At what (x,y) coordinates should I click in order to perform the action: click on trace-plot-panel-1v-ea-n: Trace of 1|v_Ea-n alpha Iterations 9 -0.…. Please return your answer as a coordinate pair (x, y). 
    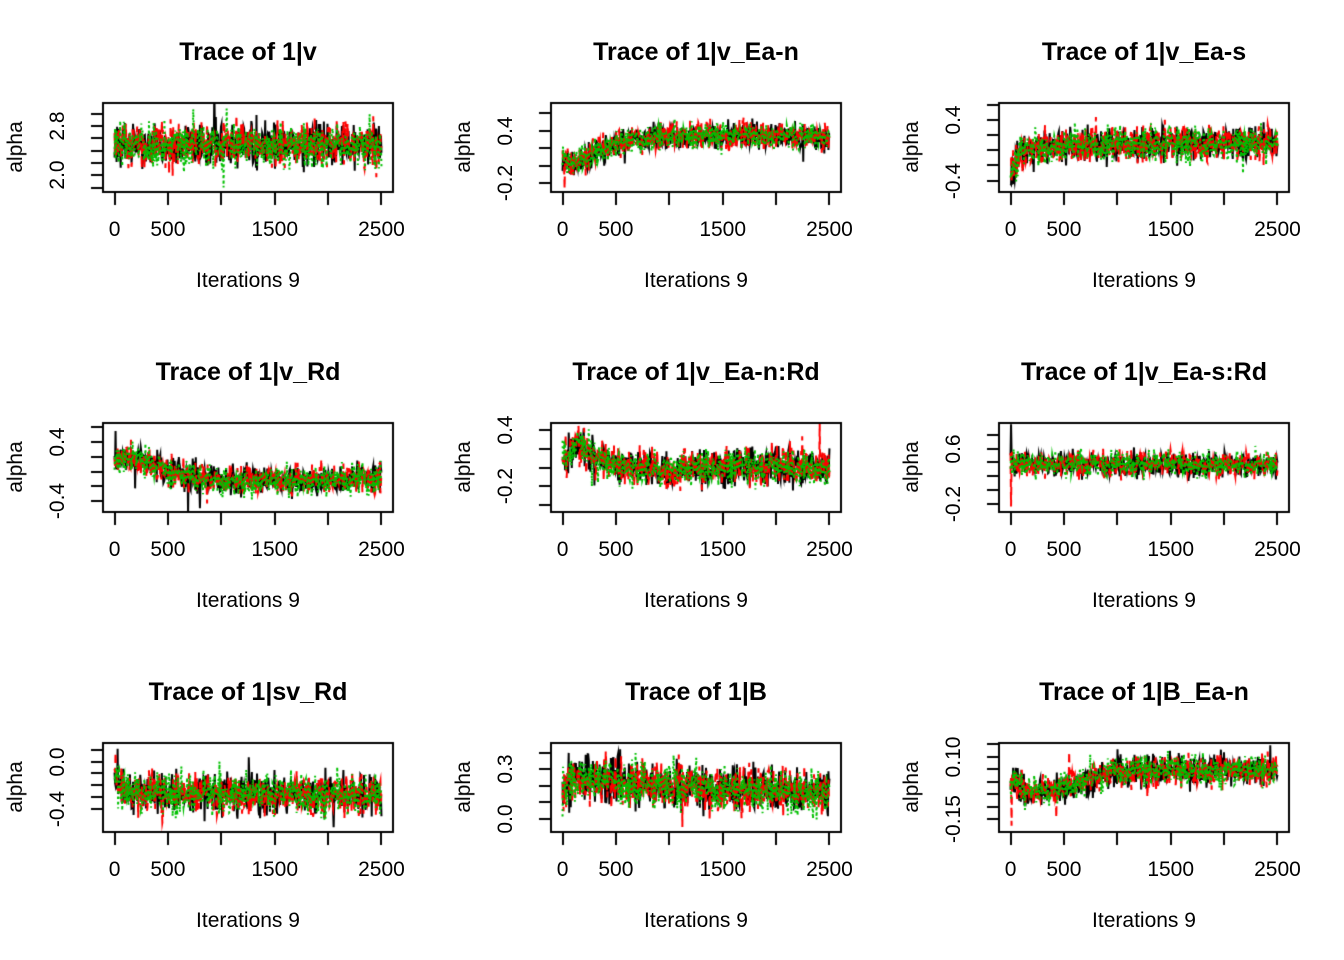
    Looking at the image, I should click on (672, 160).